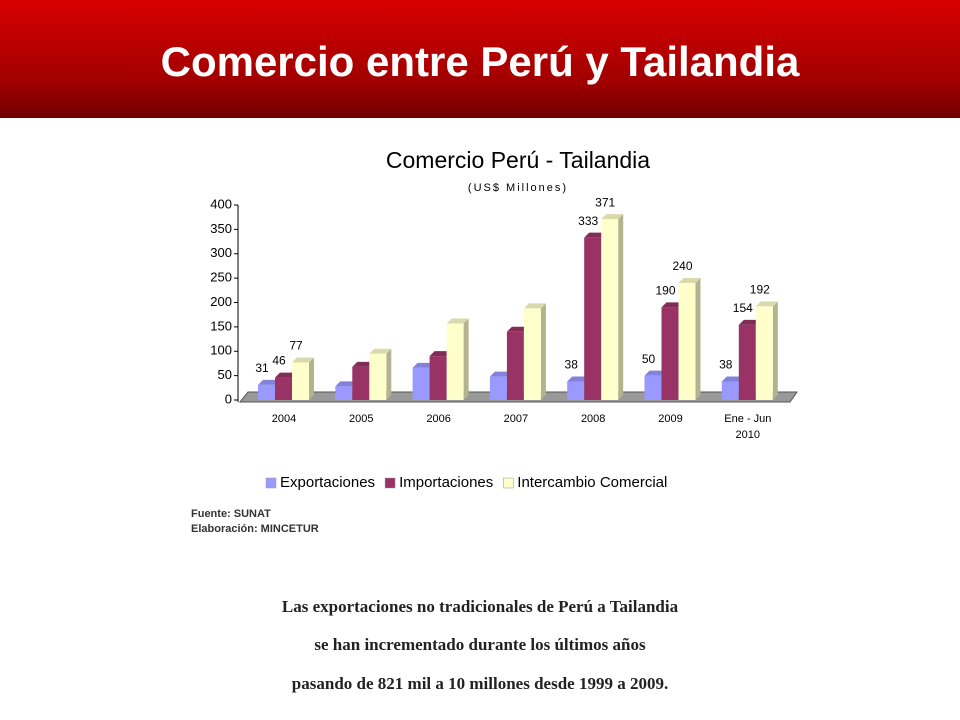 This screenshot has width=960, height=720. I want to click on chart-title: Comercio Perú - Tailandia, so click(518, 160).